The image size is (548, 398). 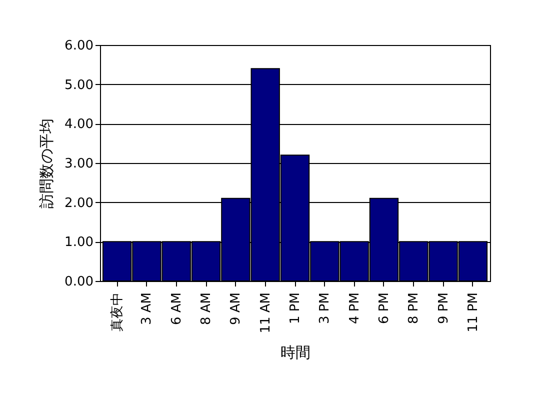 What do you see at coordinates (384, 308) in the screenshot?
I see `x-tick-label: 6 PM` at bounding box center [384, 308].